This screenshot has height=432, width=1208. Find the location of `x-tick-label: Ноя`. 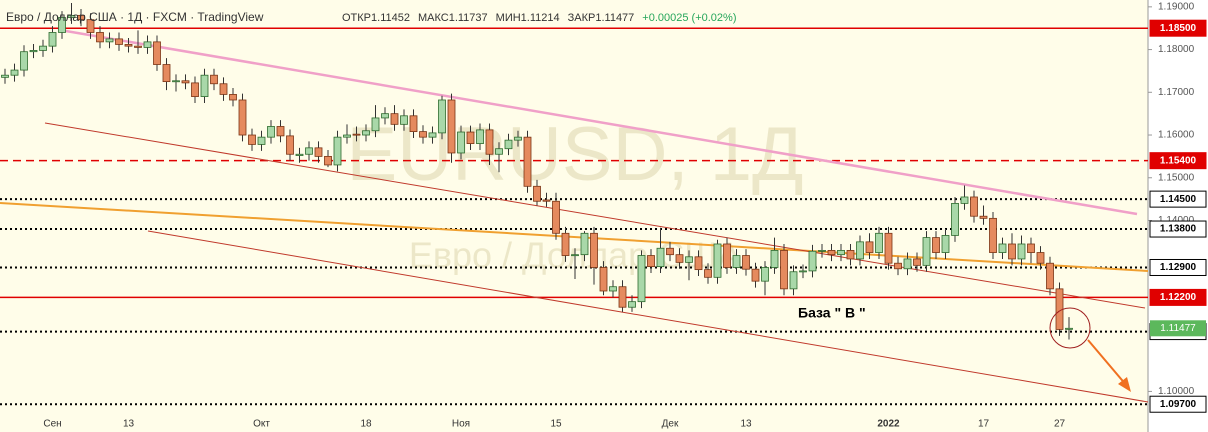

x-tick-label: Ноя is located at coordinates (461, 424).